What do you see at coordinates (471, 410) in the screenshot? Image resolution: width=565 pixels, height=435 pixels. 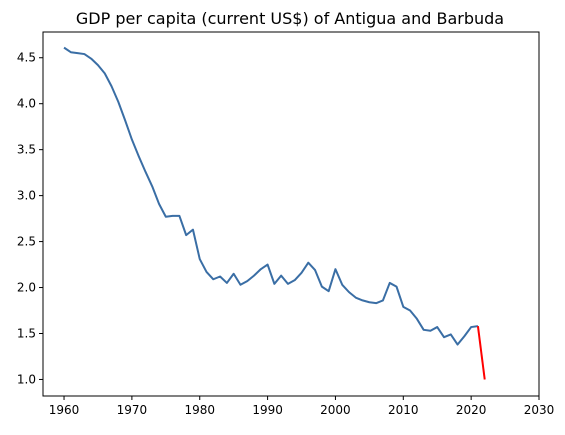 I see `x-tick-label: 2020` at bounding box center [471, 410].